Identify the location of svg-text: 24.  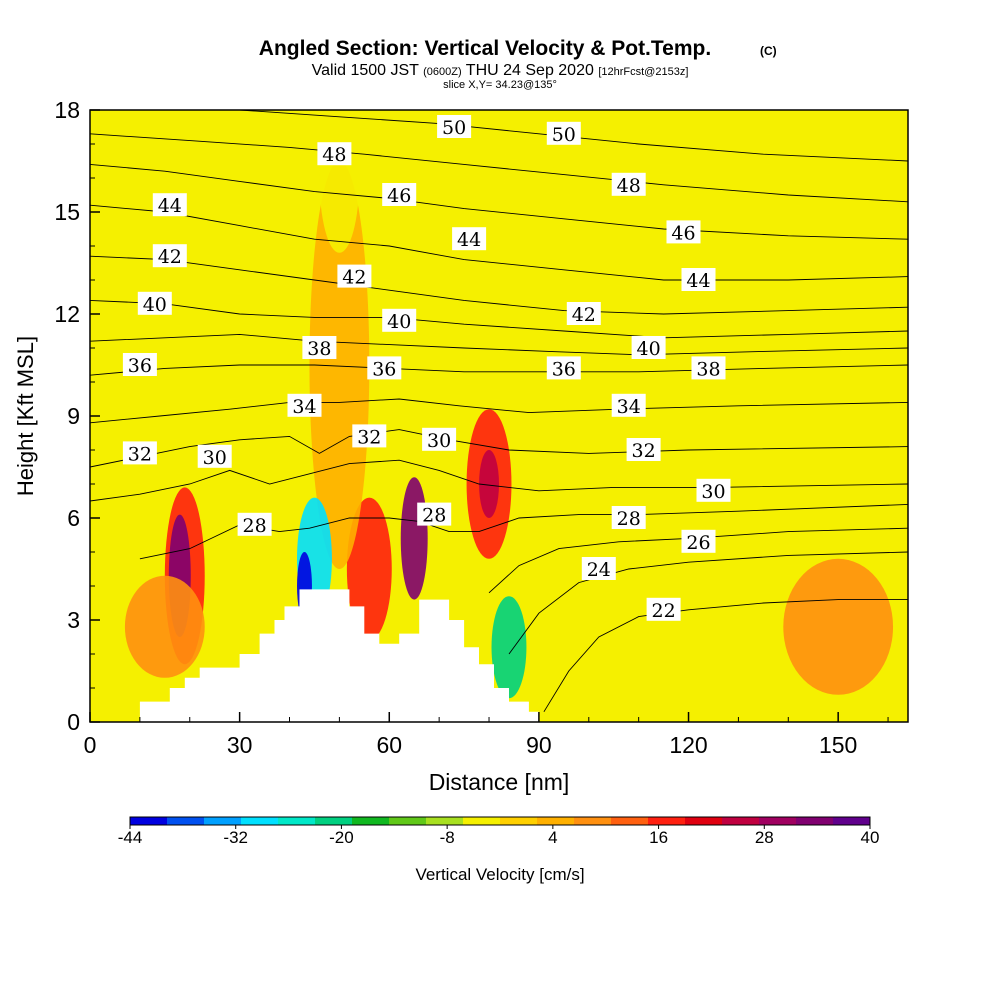
(599, 570).